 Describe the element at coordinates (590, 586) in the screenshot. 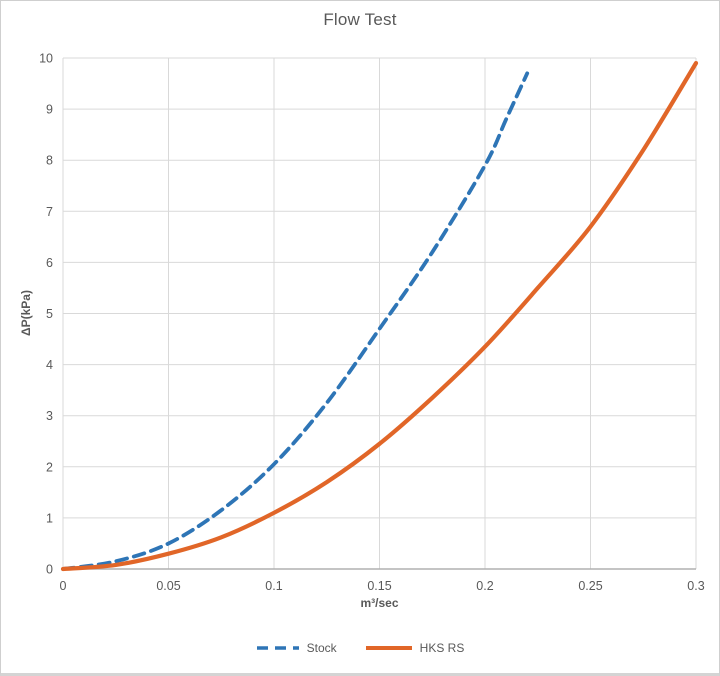

I see `x-tick-label: 0.25` at that location.